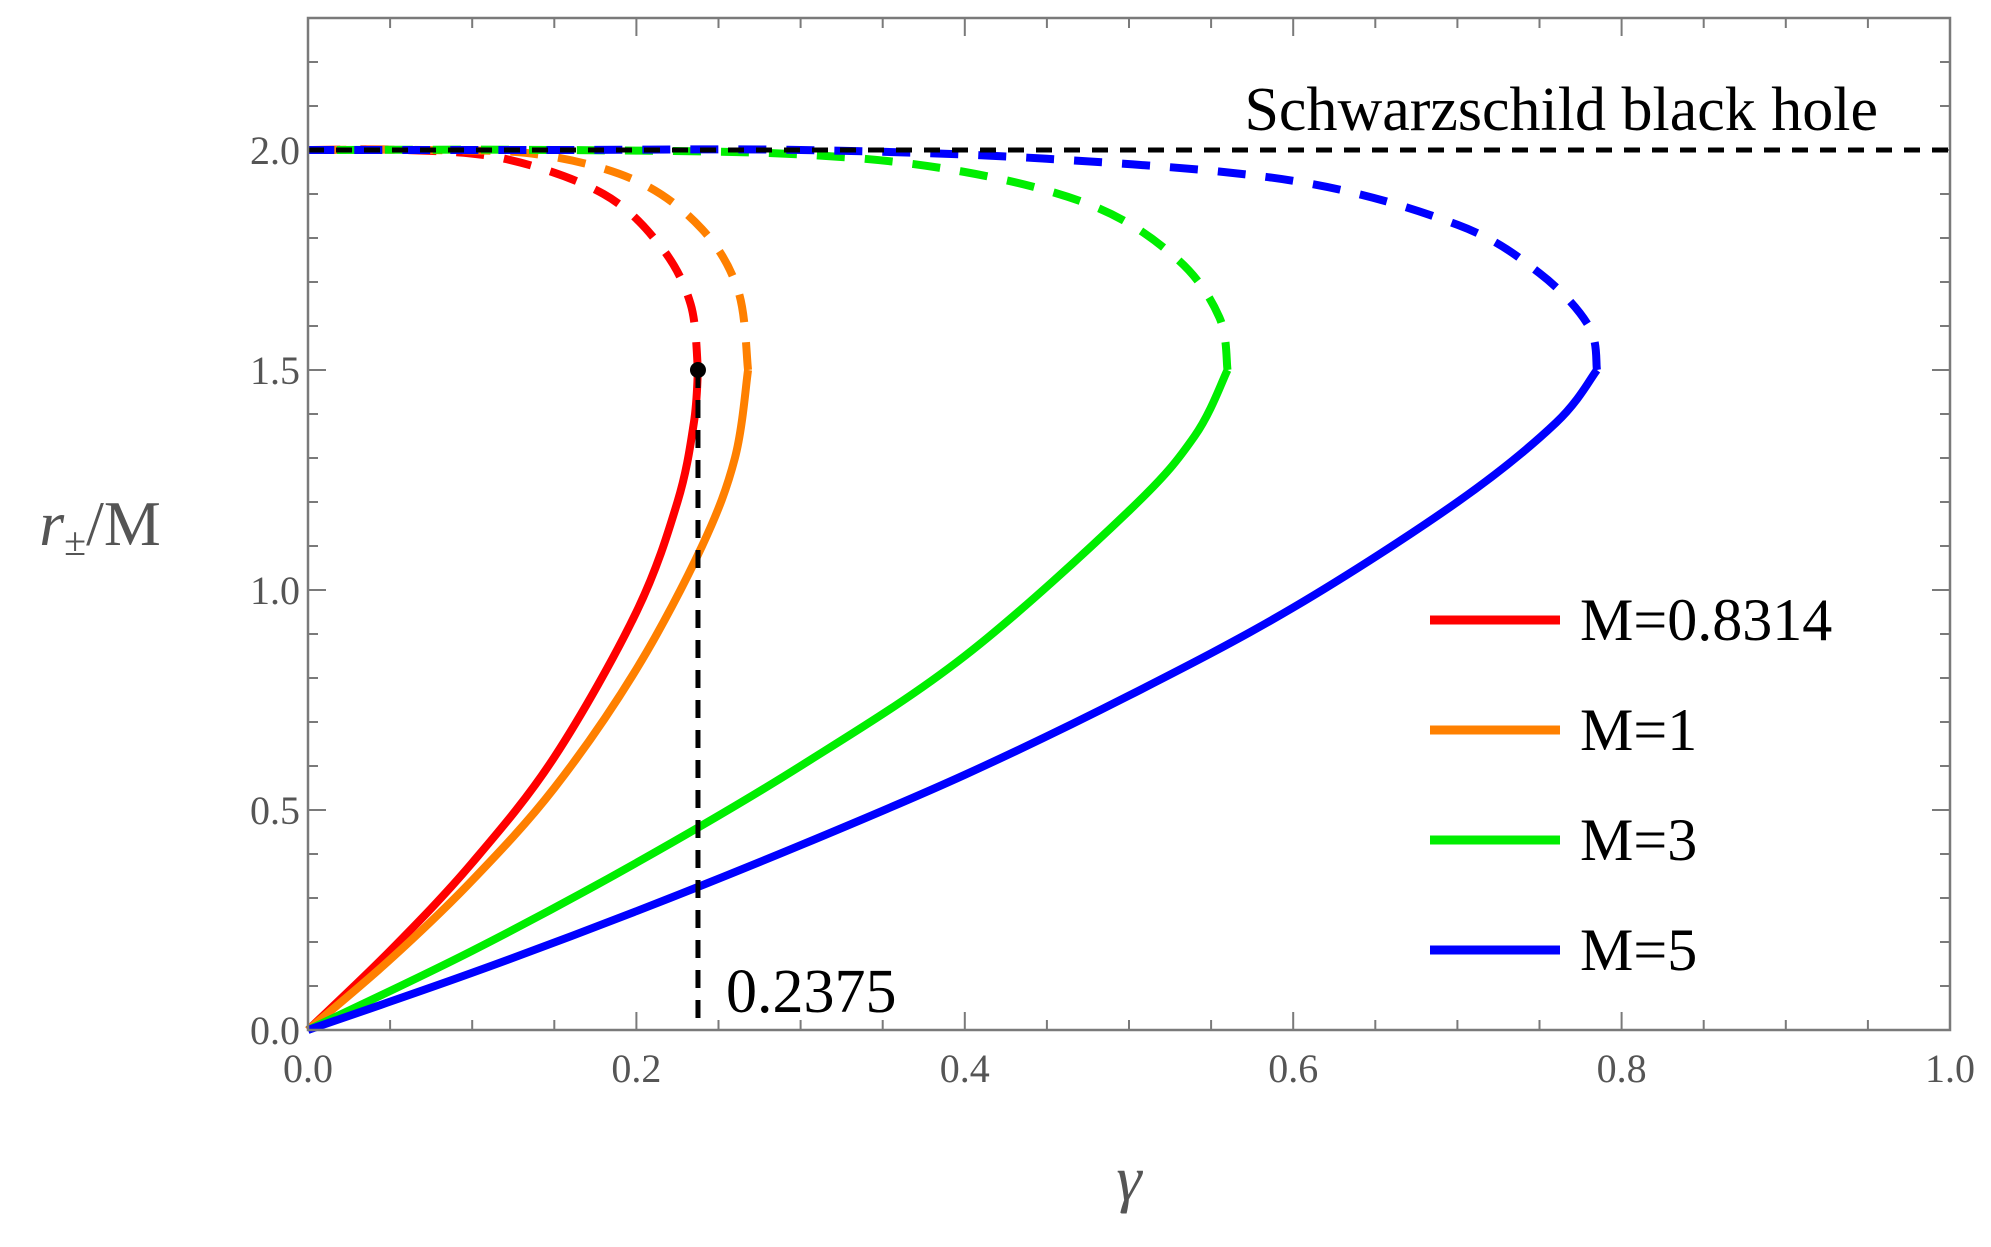  I want to click on y-tick-label: 1.0, so click(275, 590).